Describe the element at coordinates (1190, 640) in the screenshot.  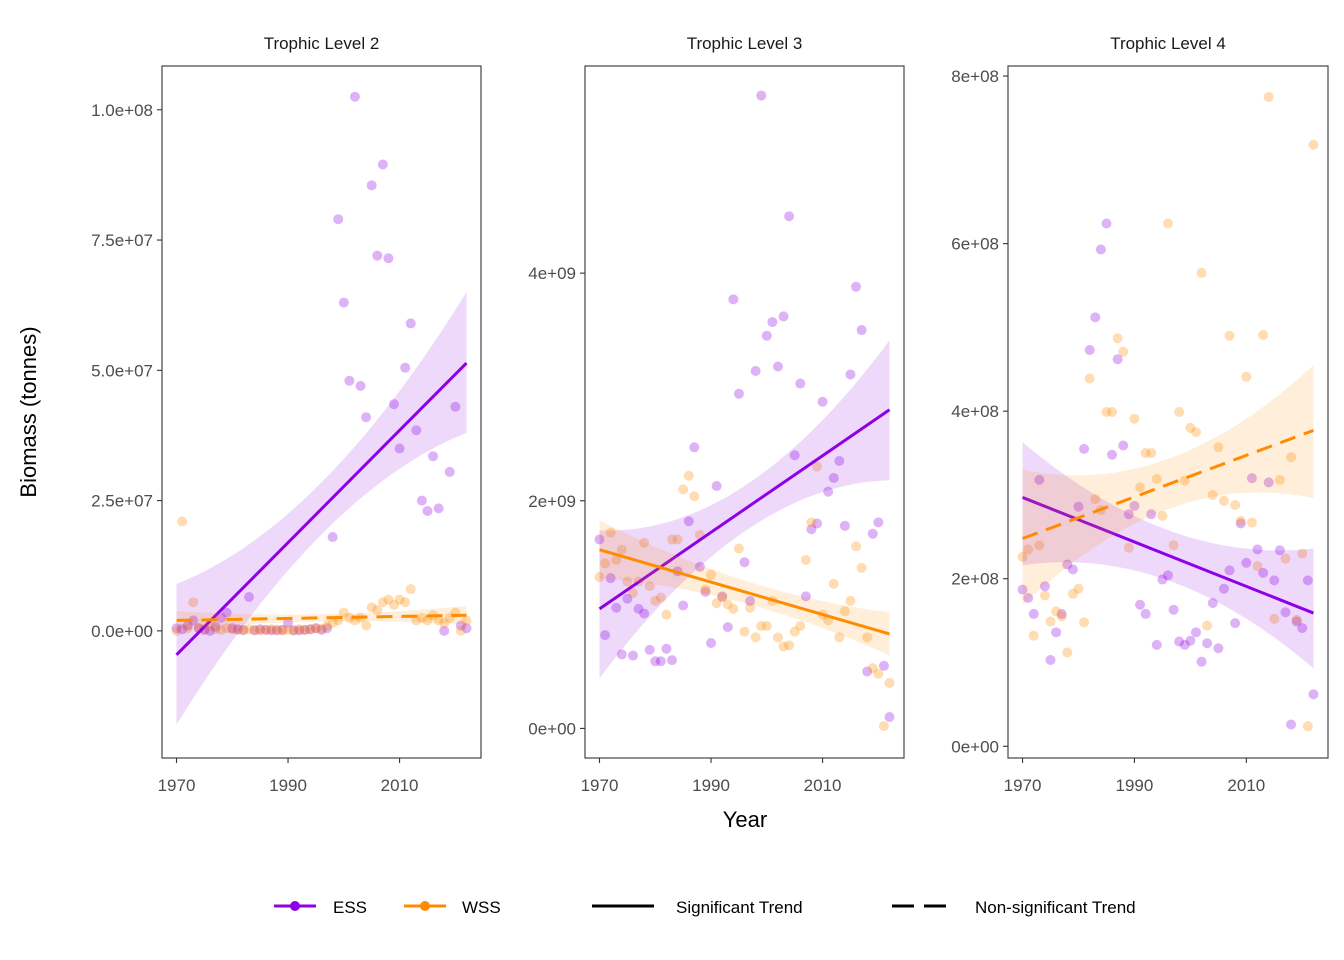
I see `point-ess-2000` at that location.